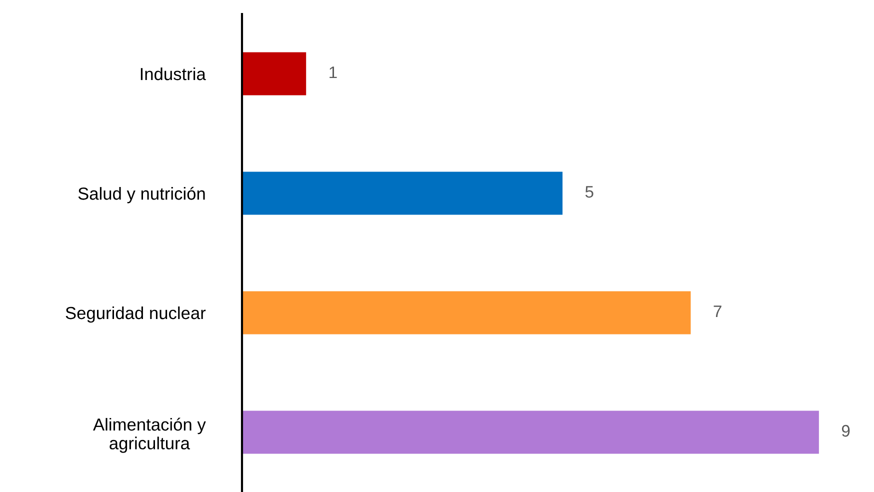 The image size is (874, 492). What do you see at coordinates (141, 195) in the screenshot?
I see `y-tick-label: Salud y nutrición` at bounding box center [141, 195].